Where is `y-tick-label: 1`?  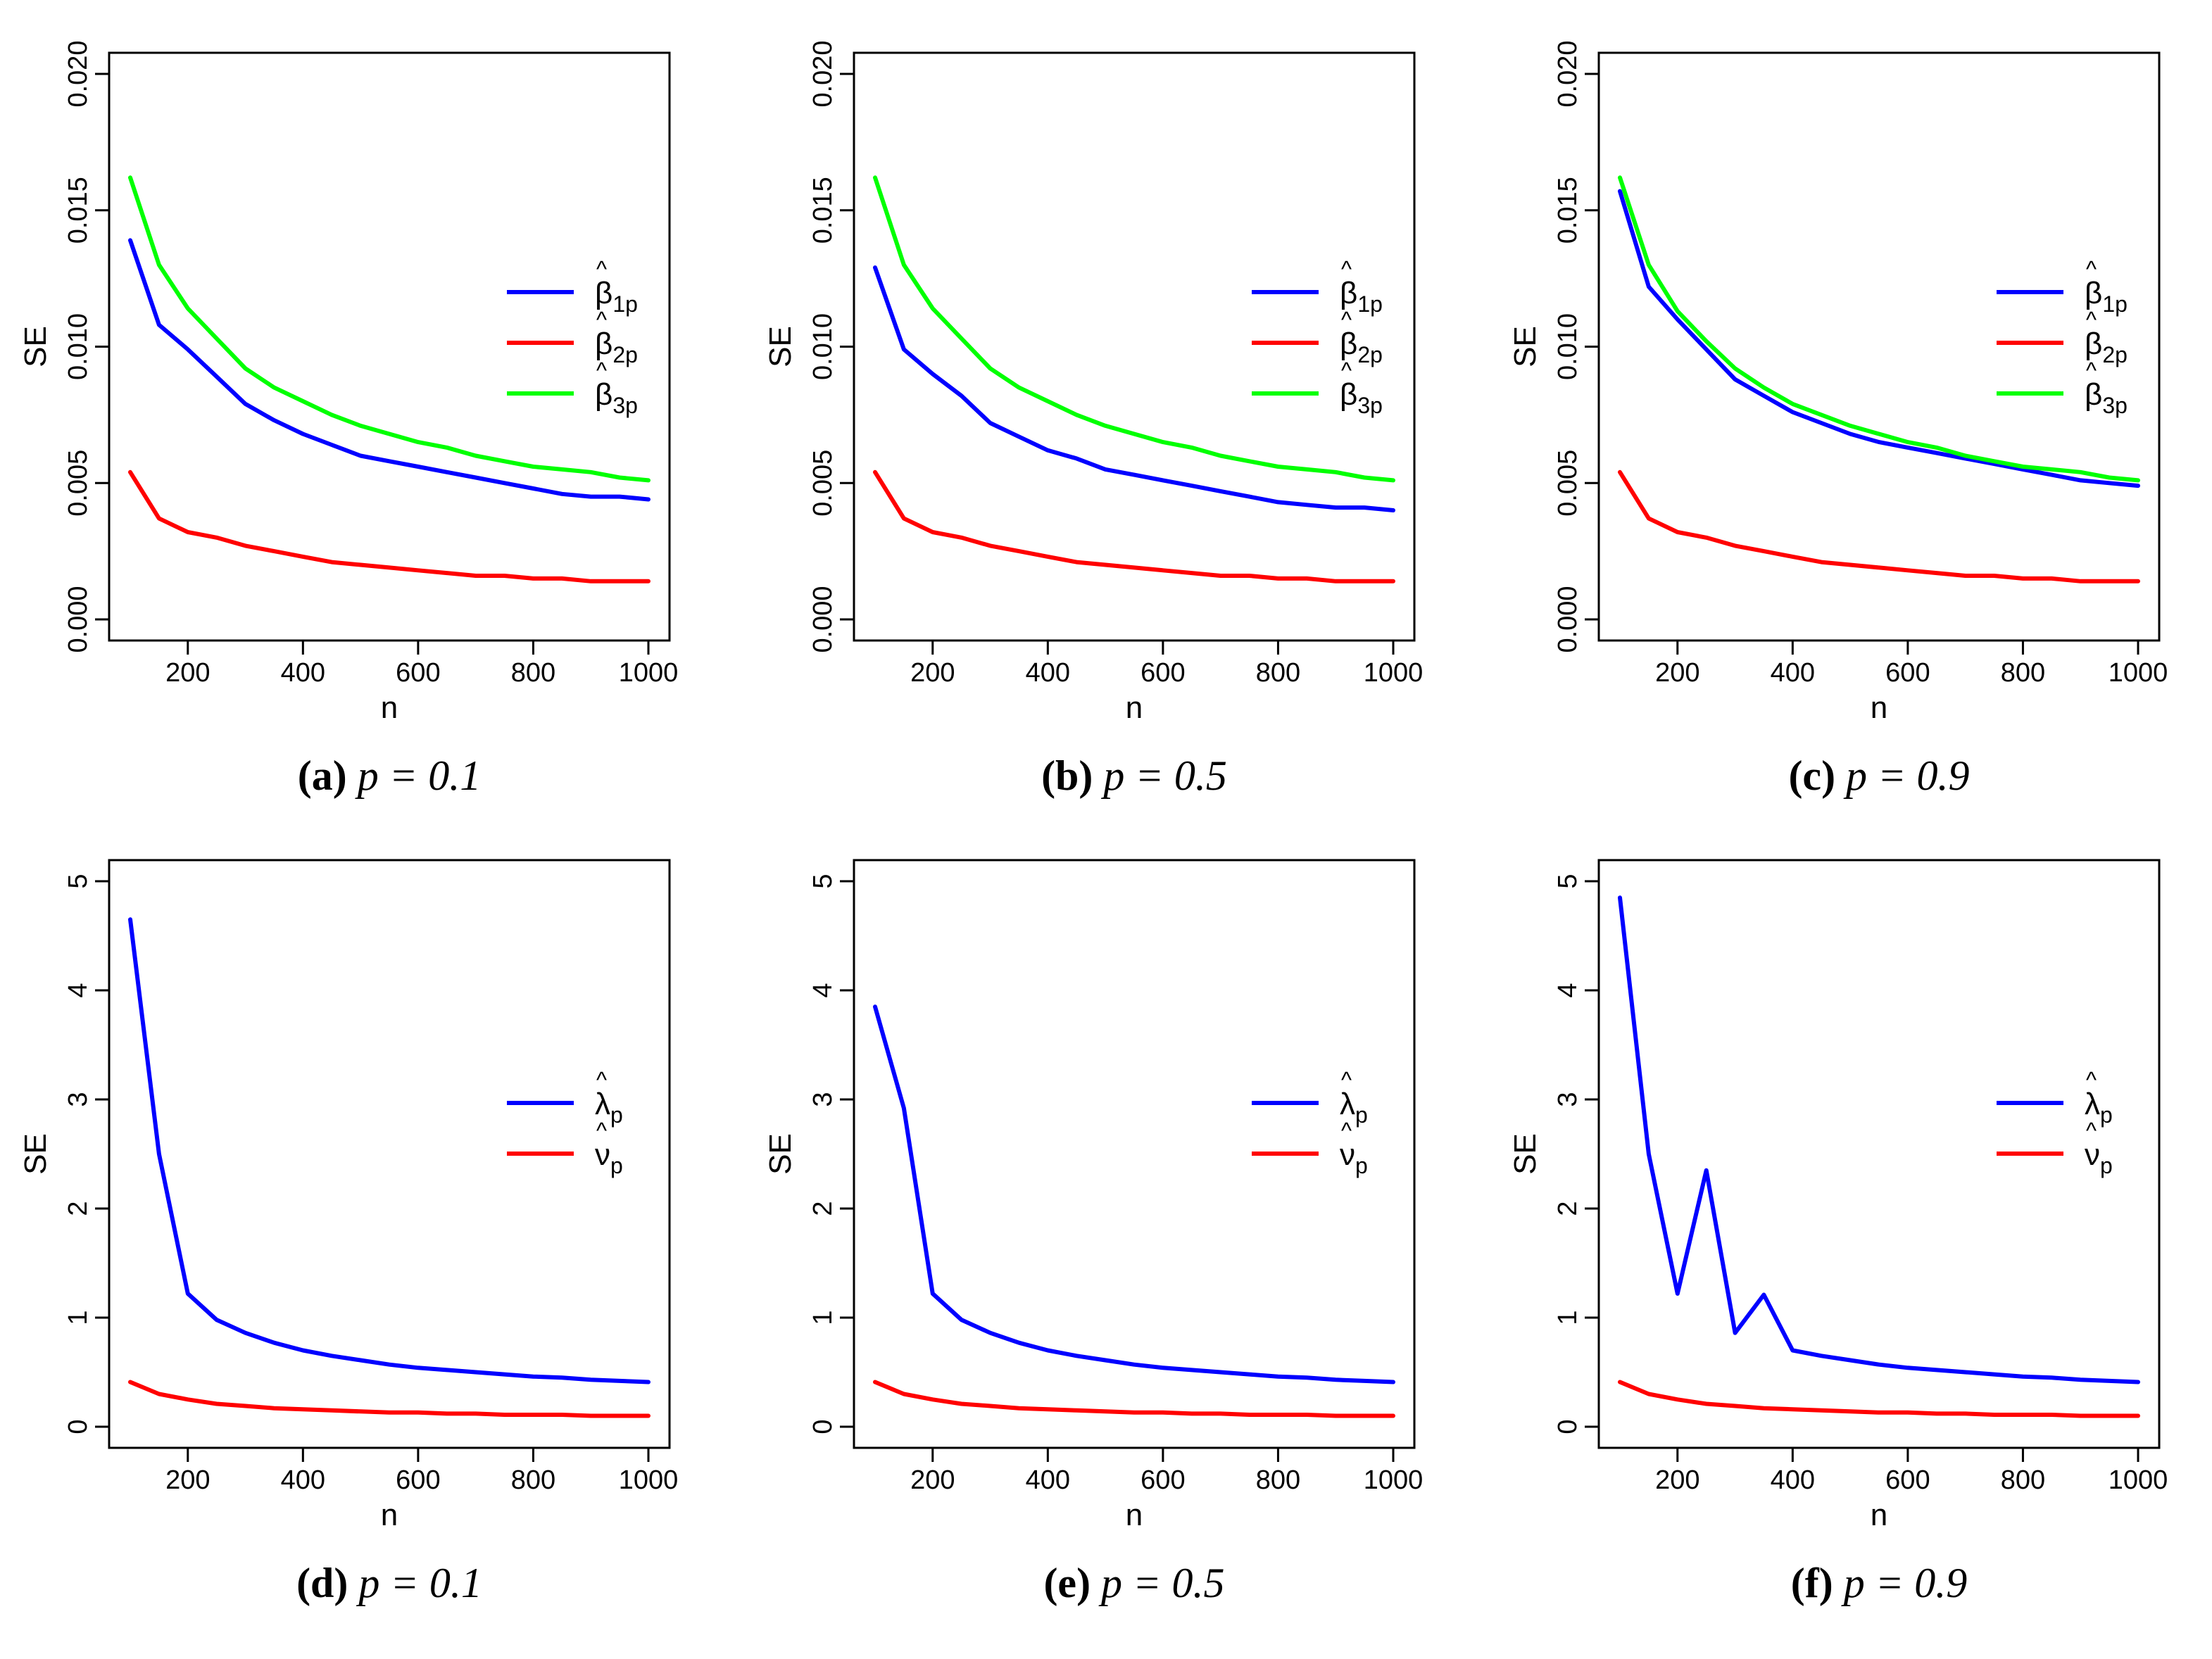
y-tick-label: 1 is located at coordinates (823, 1317).